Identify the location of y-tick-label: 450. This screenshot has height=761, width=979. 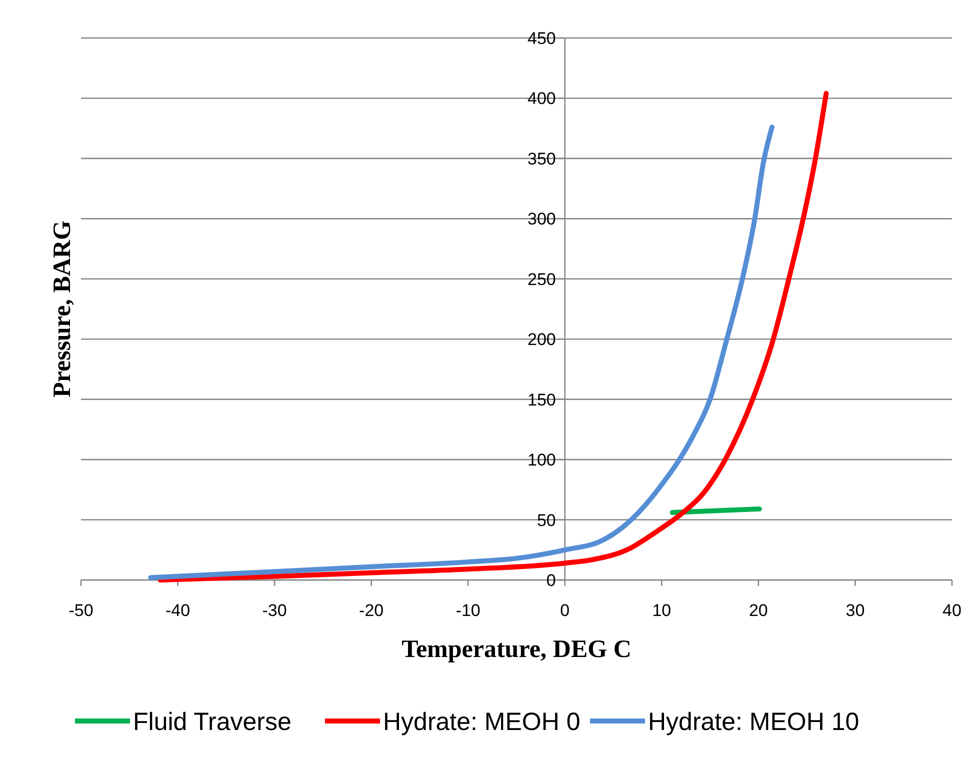
(542, 38).